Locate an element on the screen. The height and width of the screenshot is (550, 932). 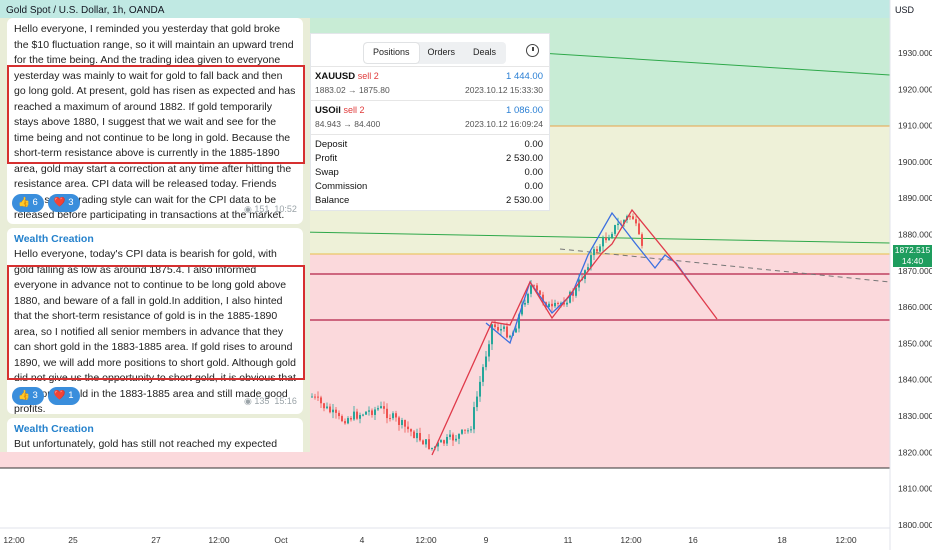
clock-icon is located at coordinates (532, 50).